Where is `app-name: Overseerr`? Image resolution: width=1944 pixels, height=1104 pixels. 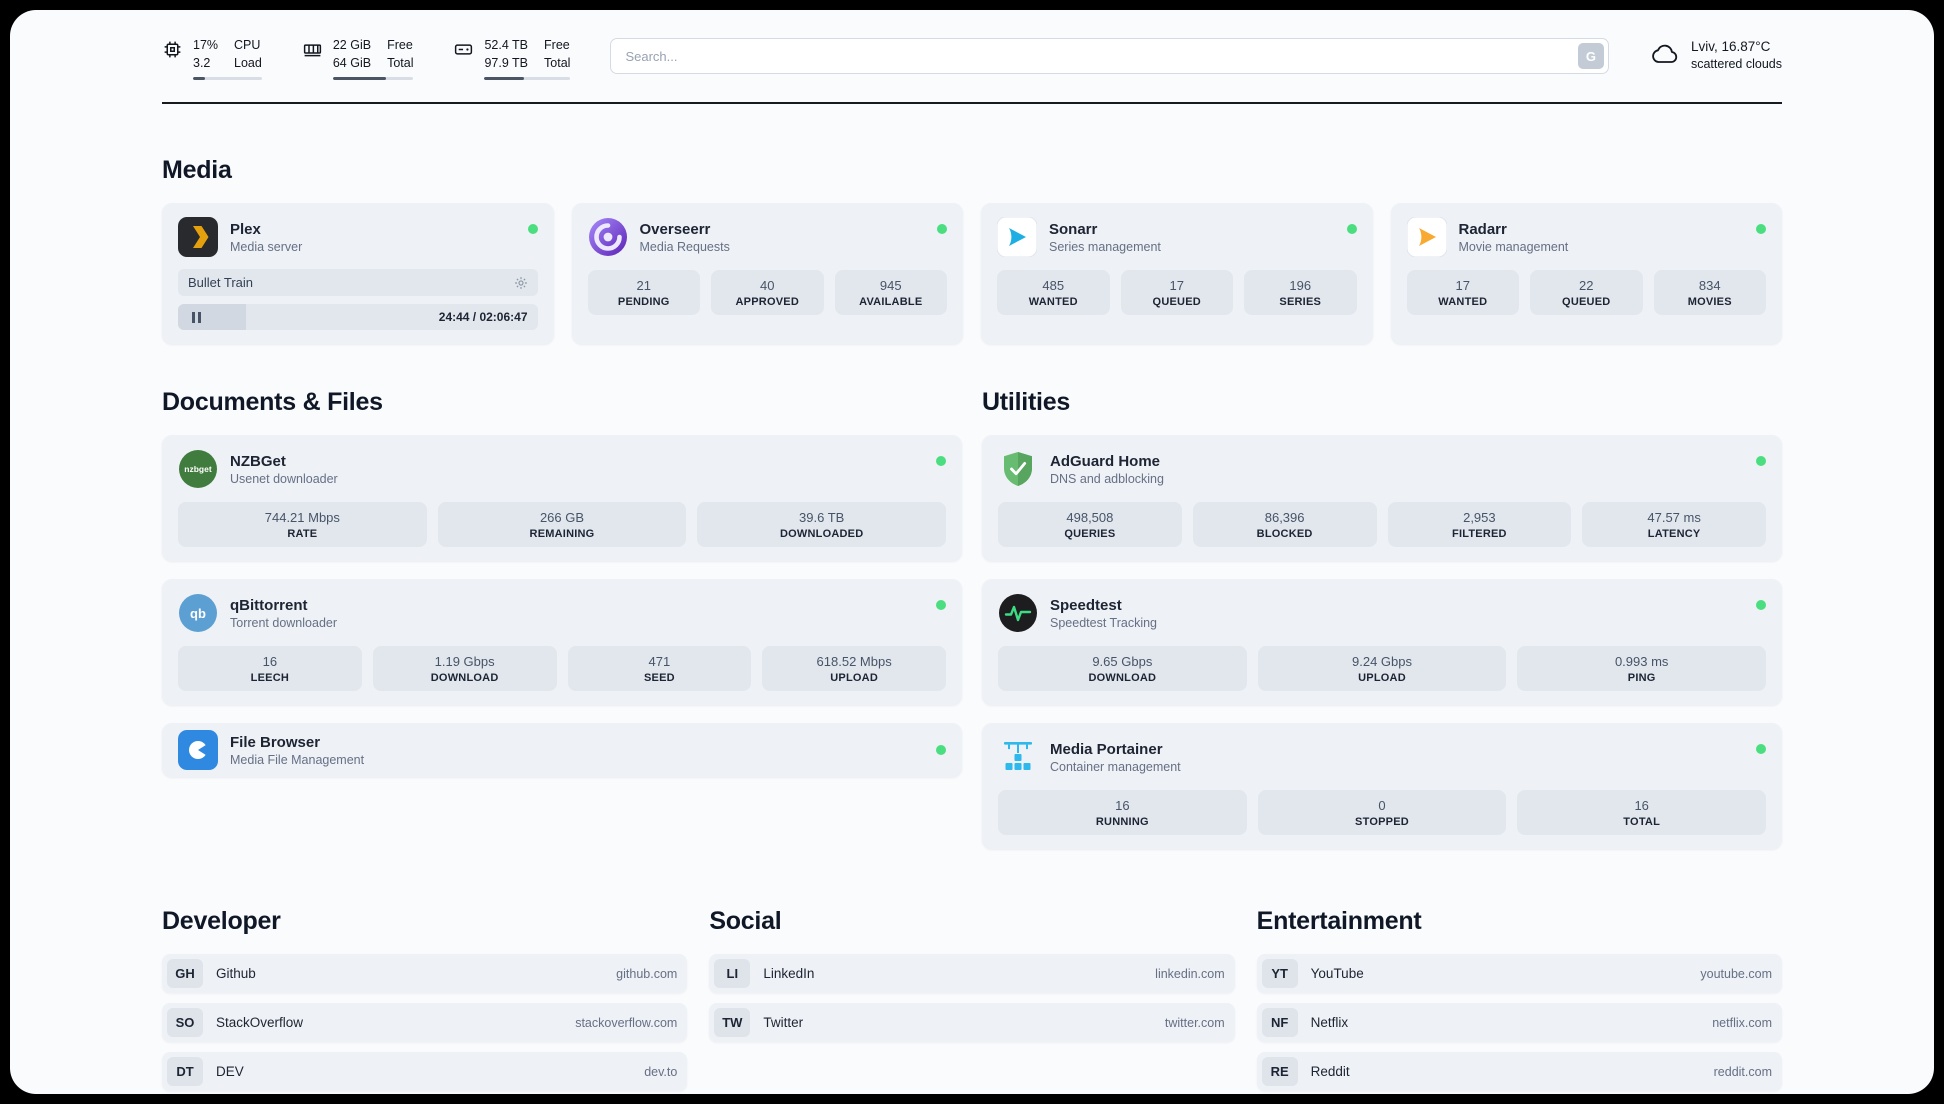 app-name: Overseerr is located at coordinates (675, 229).